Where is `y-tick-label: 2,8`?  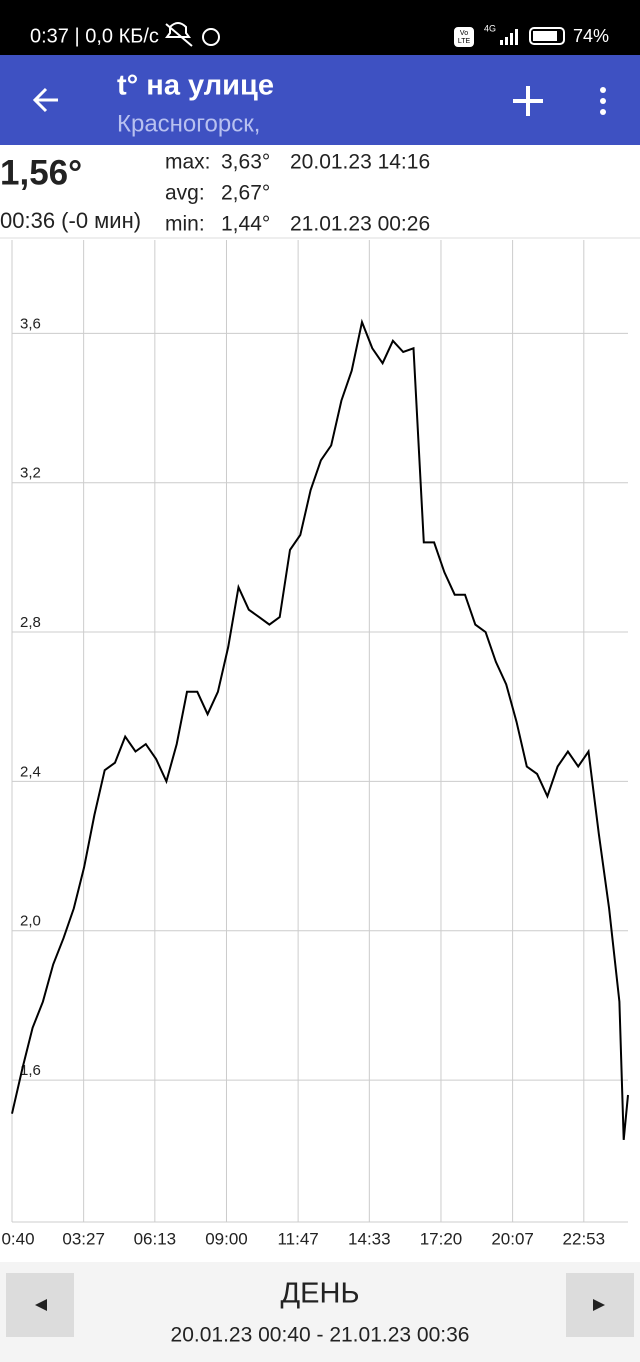
y-tick-label: 2,8 is located at coordinates (30, 622).